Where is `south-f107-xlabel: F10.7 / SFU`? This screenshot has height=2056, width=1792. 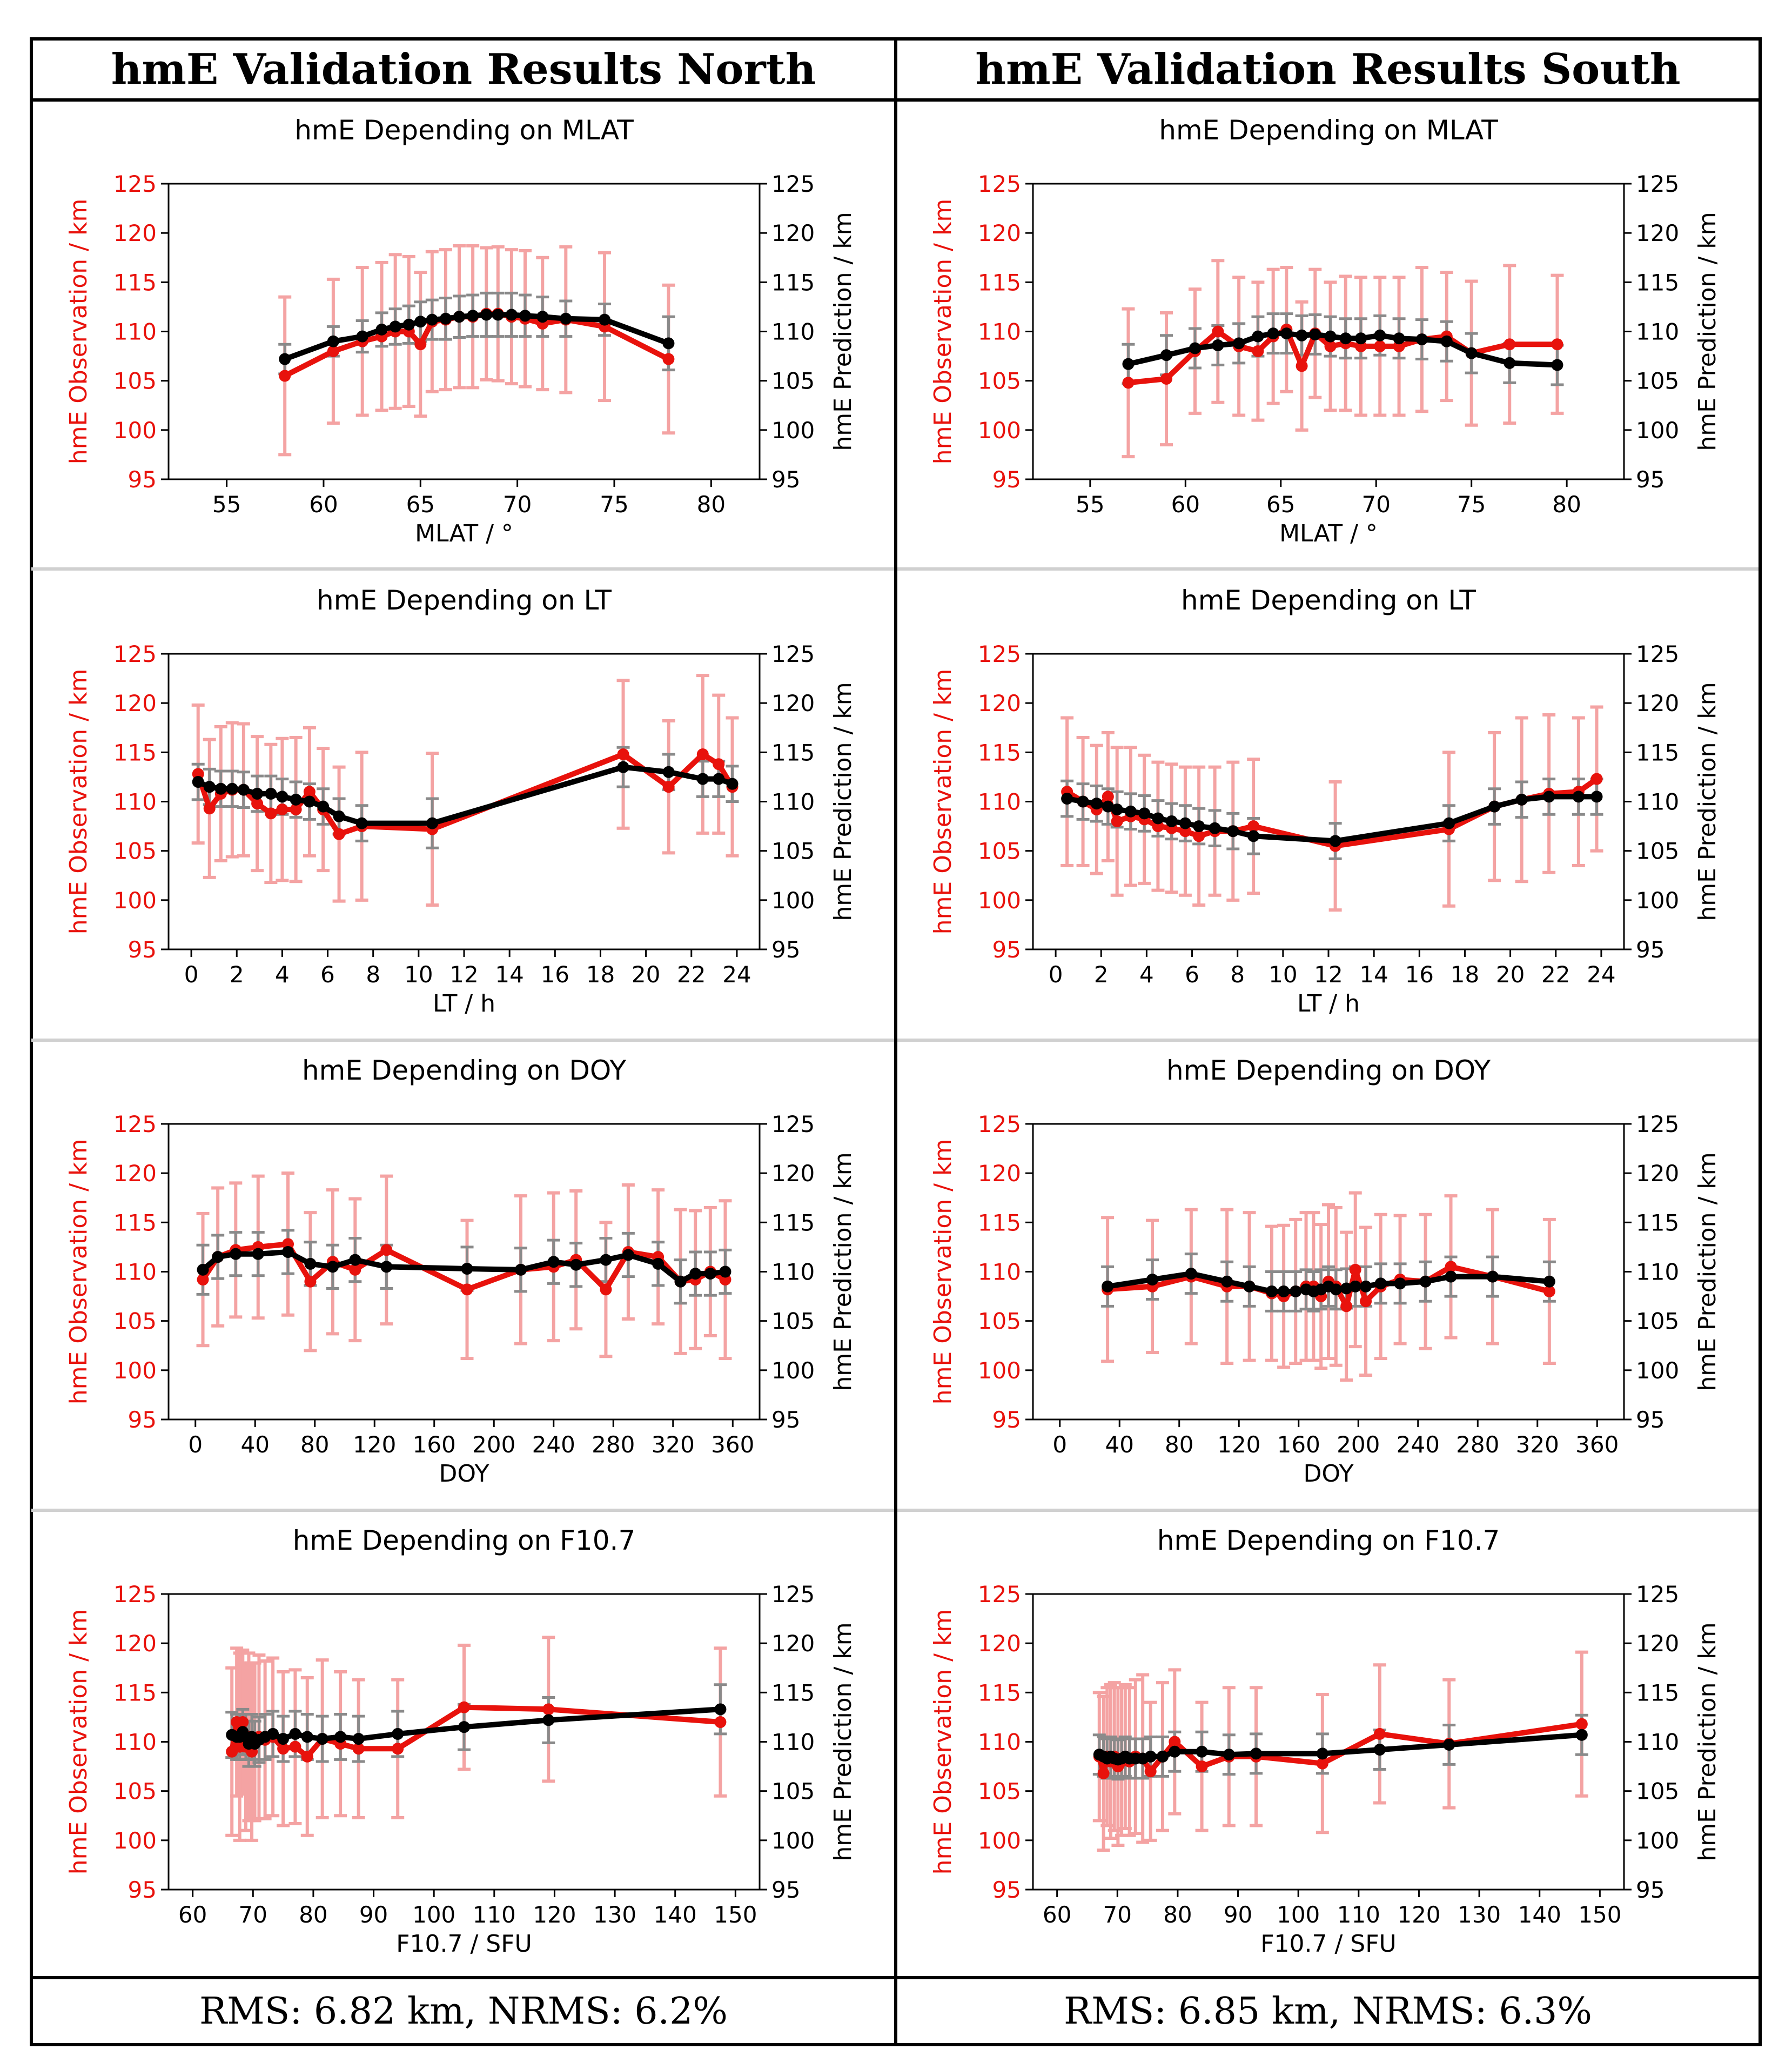 south-f107-xlabel: F10.7 / SFU is located at coordinates (1328, 1944).